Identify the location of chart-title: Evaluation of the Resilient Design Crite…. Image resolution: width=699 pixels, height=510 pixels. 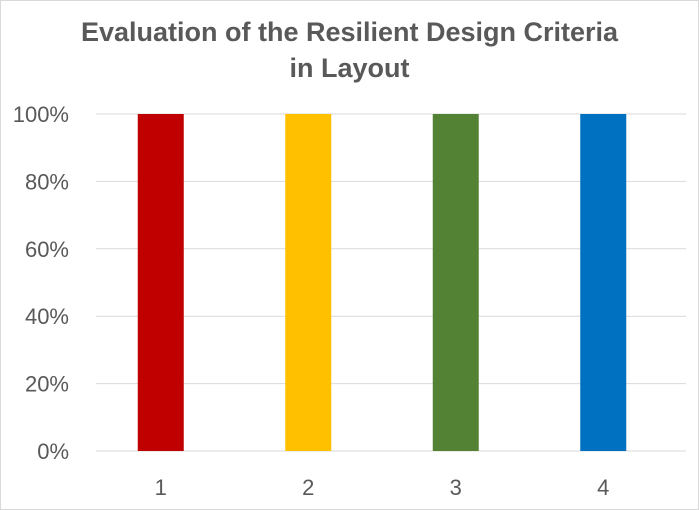
(349, 50).